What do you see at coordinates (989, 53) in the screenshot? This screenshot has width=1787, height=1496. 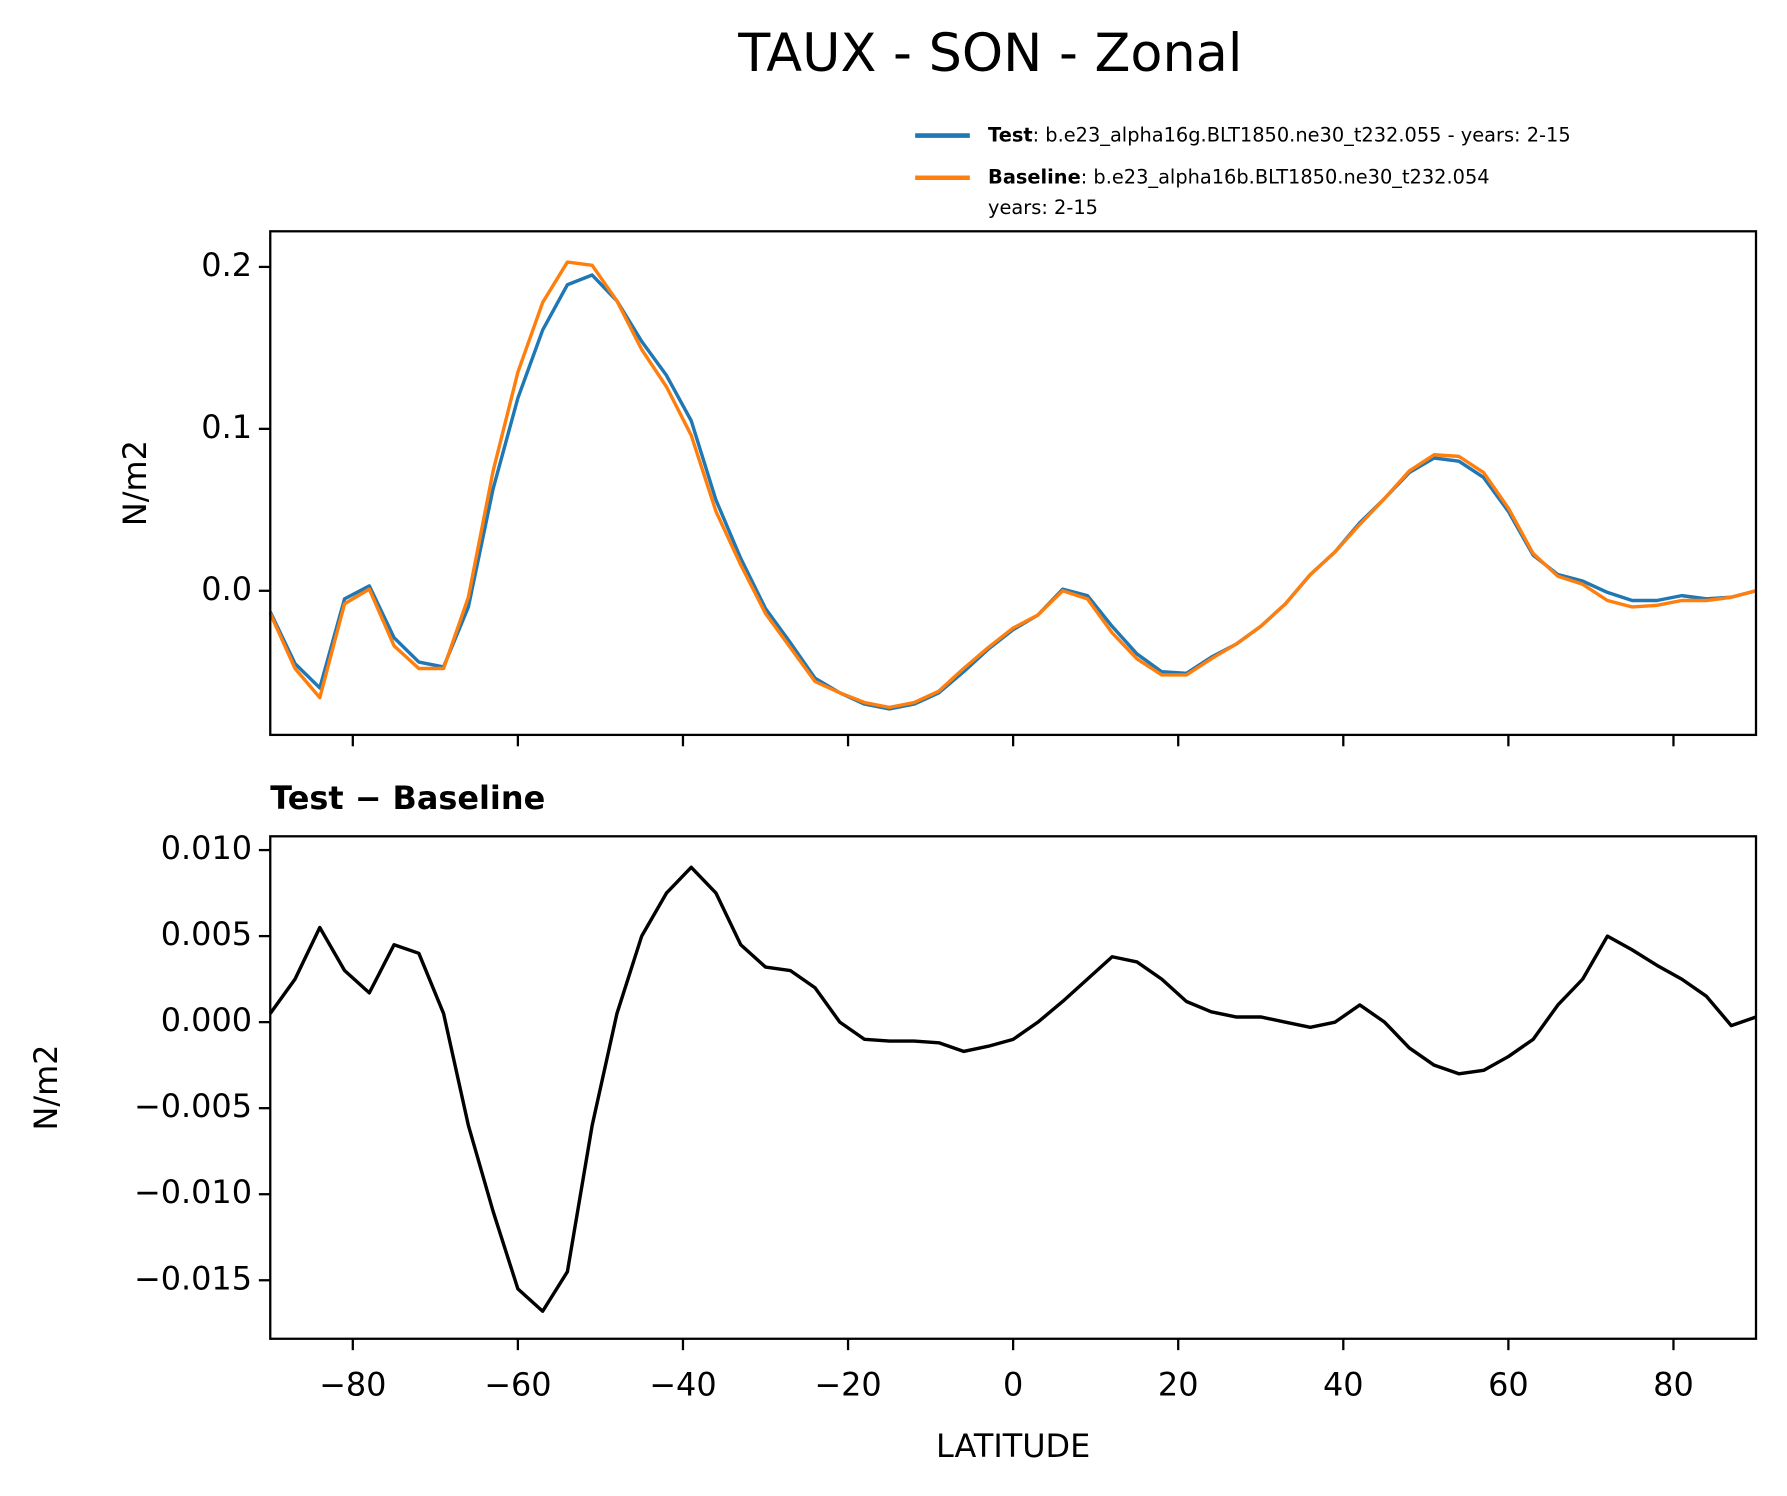 I see `chart-title: TAUX - SON - Zonal` at bounding box center [989, 53].